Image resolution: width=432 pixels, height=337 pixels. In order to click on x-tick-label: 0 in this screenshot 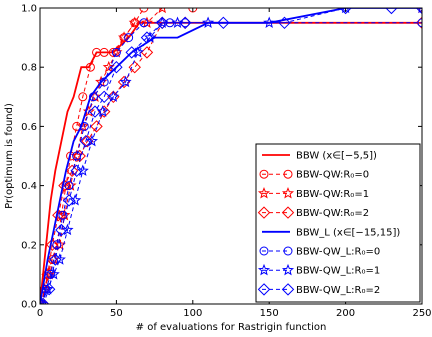, I will do `click(40, 313)`.